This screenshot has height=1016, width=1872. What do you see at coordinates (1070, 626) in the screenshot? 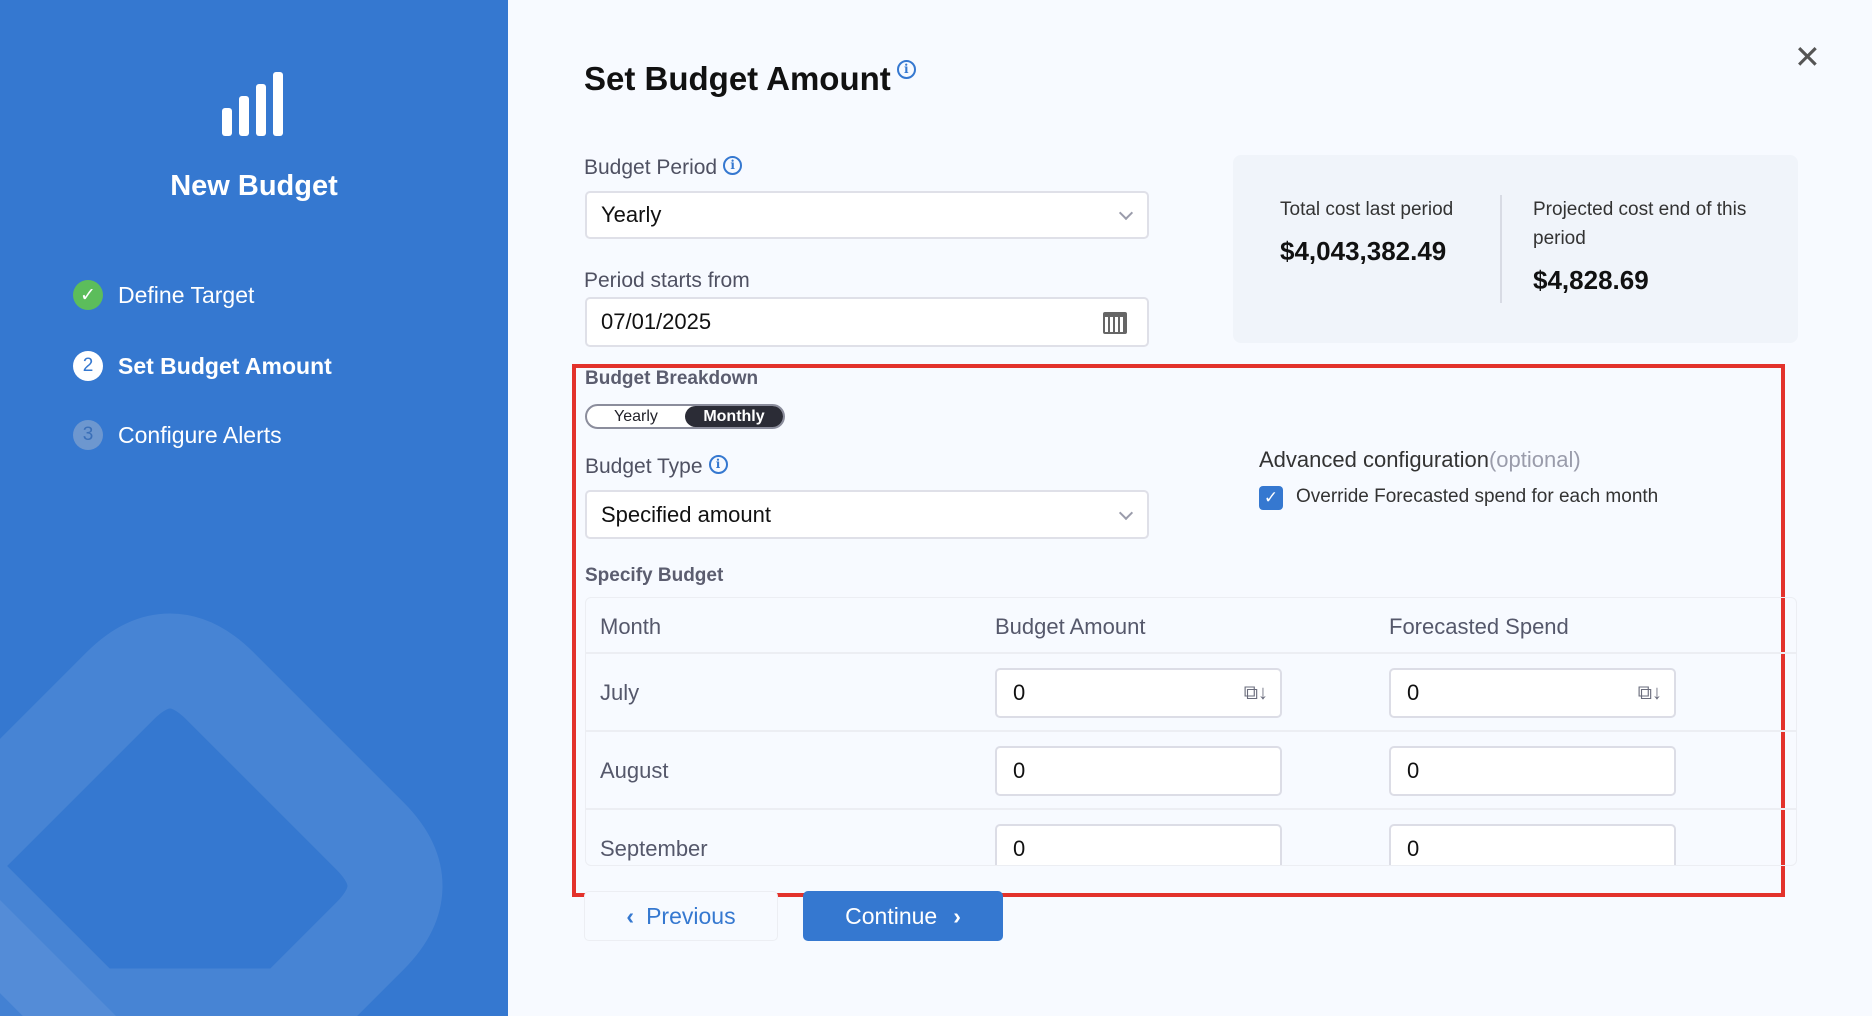
I see `header-budget-amount: Budget Amount` at bounding box center [1070, 626].